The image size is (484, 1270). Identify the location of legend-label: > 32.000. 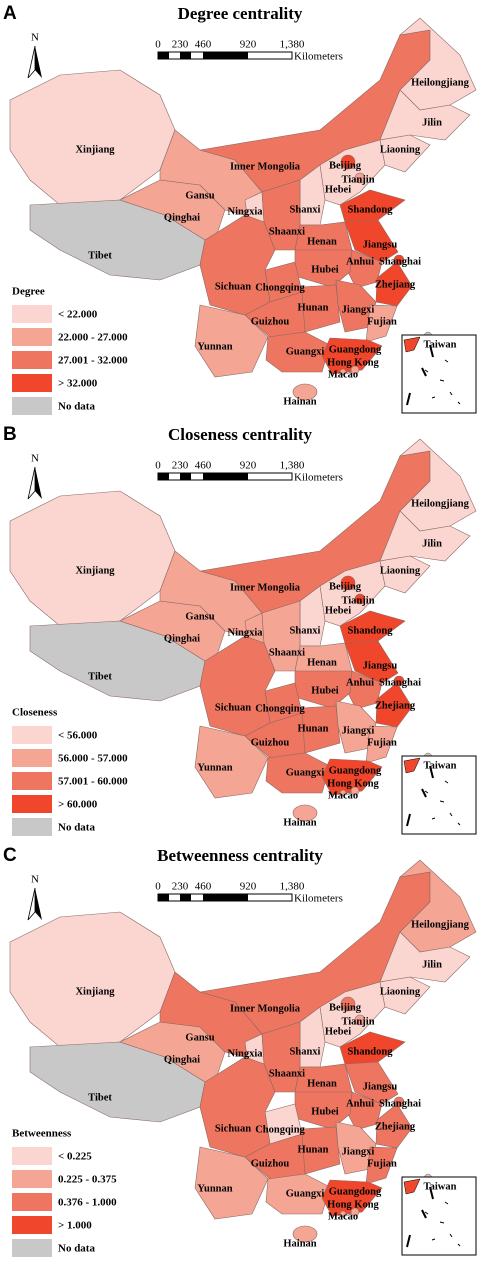
(78, 384).